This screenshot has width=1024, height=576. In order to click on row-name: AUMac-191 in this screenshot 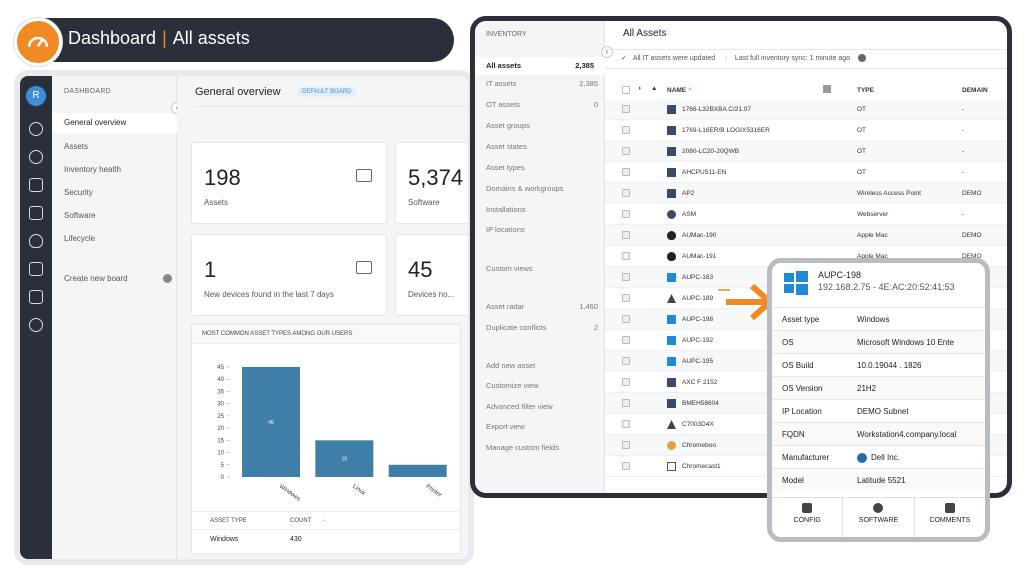, I will do `click(699, 256)`.